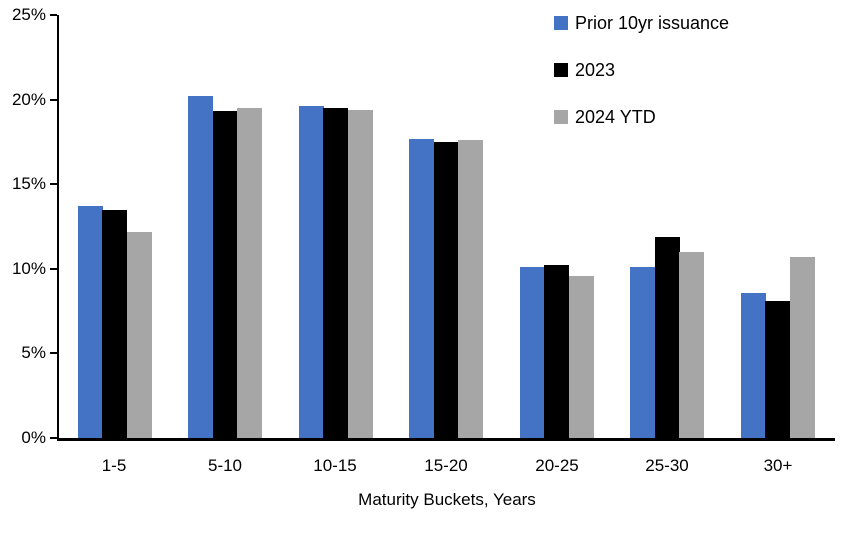  I want to click on legend-label: Prior 10yr issuance, so click(652, 22).